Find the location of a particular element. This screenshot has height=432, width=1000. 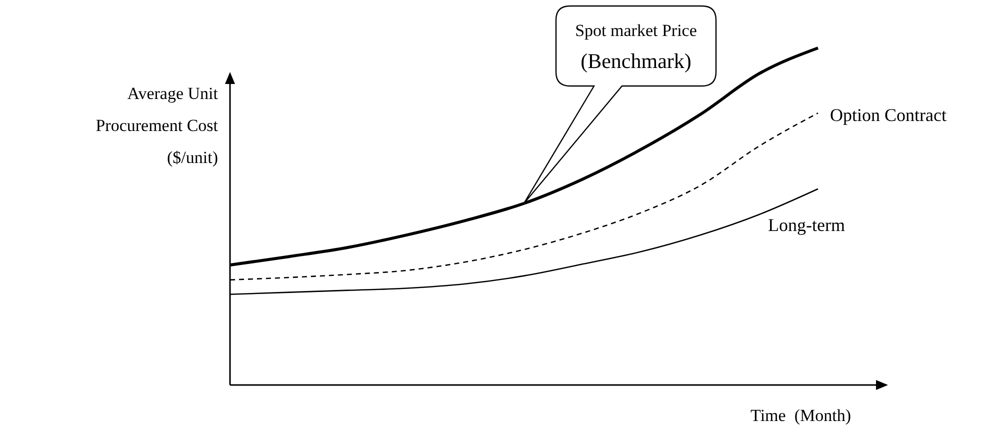

y-axis-title: Average Unit Procurement Cost ($/unit) is located at coordinates (157, 125).